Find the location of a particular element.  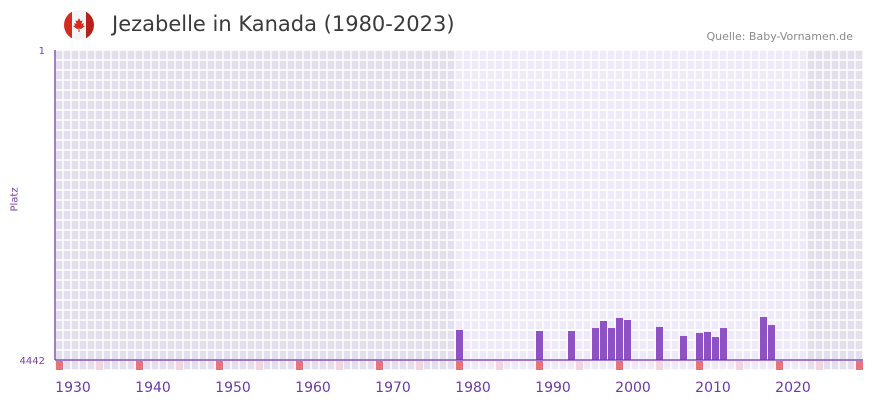

bar-1998 is located at coordinates (603, 340).